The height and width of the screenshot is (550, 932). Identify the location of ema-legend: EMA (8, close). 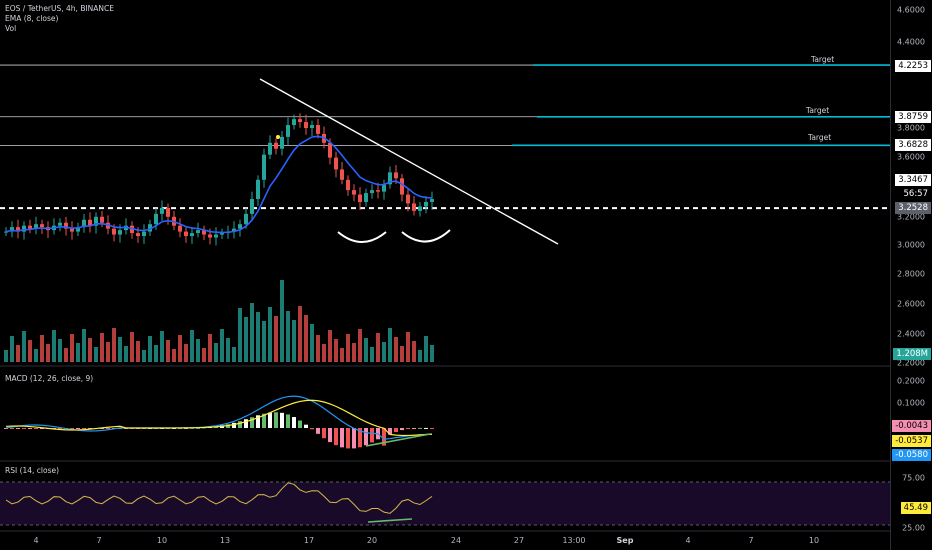
(32, 18).